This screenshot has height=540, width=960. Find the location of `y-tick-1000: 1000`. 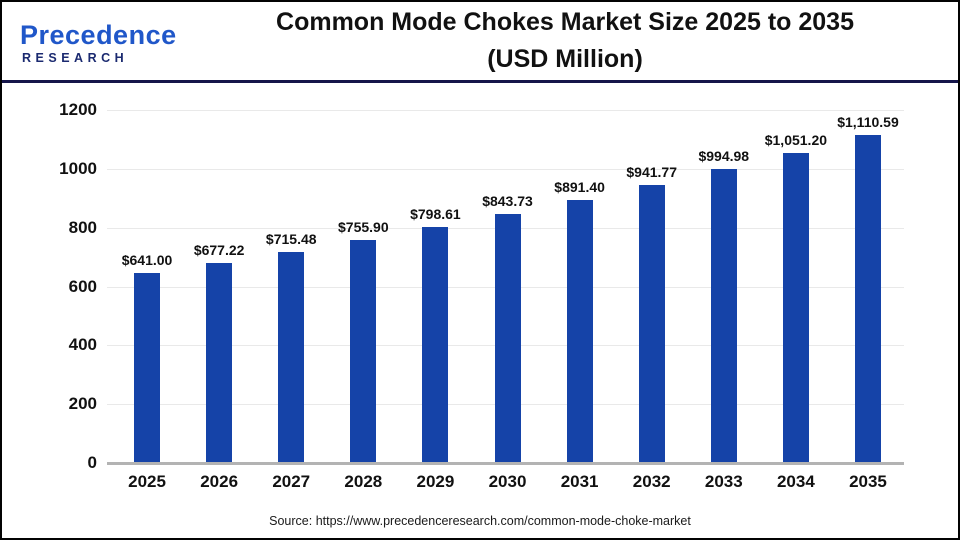

y-tick-1000: 1000 is located at coordinates (78, 168).